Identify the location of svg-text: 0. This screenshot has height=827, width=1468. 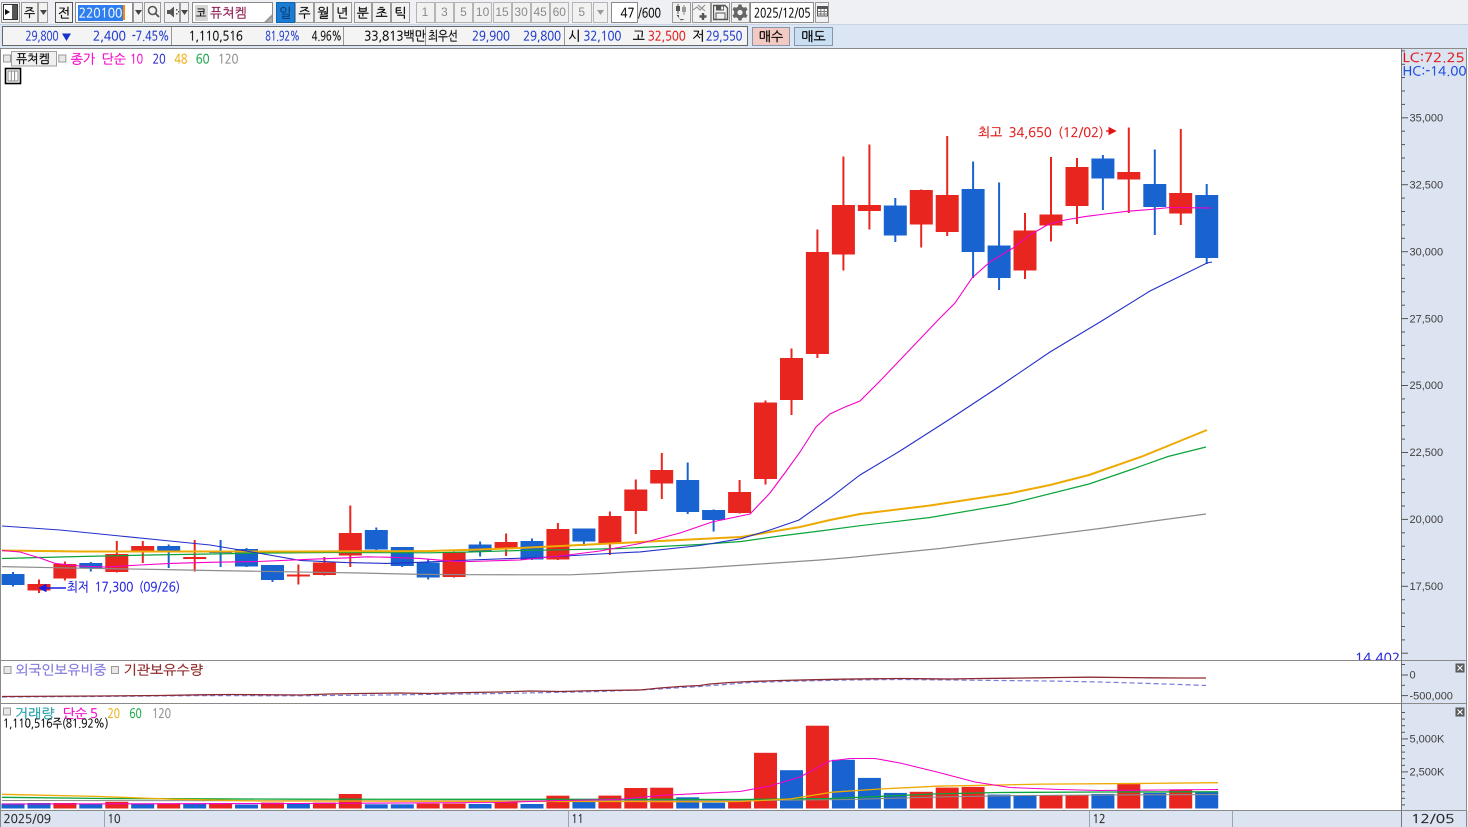
(1413, 676).